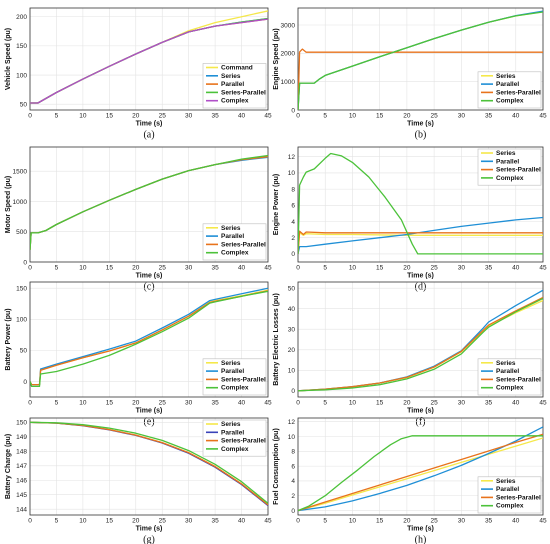 The height and width of the screenshot is (544, 550). I want to click on panel-caption: (g), so click(149, 539).